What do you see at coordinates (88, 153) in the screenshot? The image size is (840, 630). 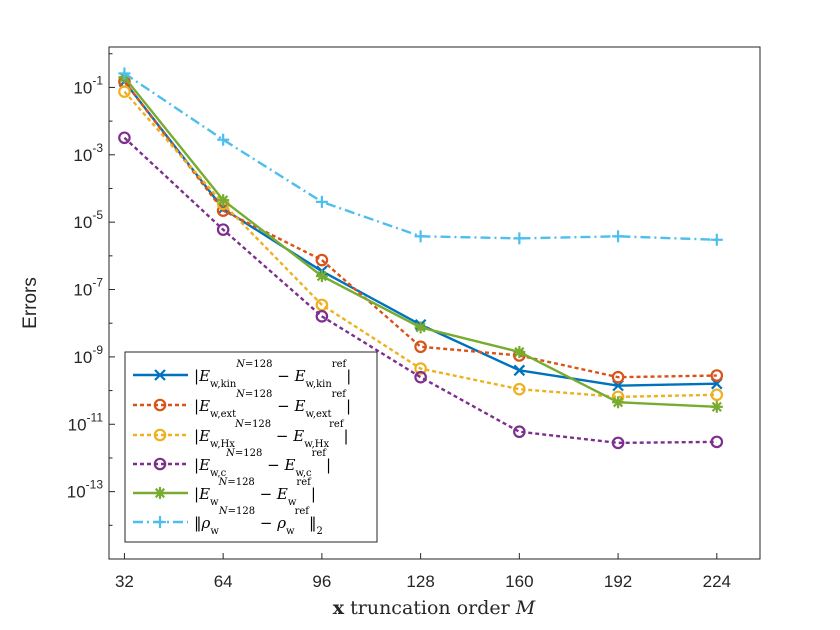 I see `y-tick-label-m3: 10⁻³` at bounding box center [88, 153].